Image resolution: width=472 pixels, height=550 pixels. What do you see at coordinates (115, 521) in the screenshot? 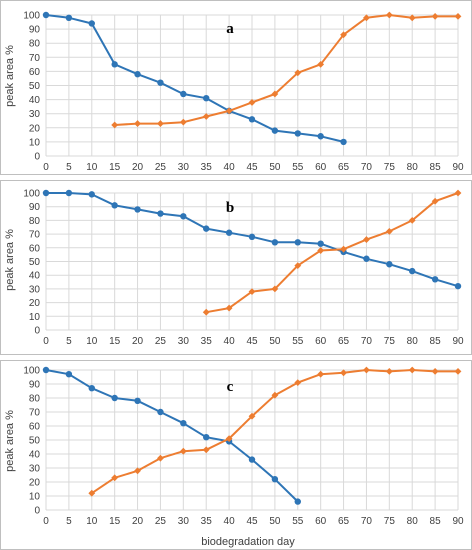
I see `panel-c-x-tick-label: 15` at bounding box center [115, 521].